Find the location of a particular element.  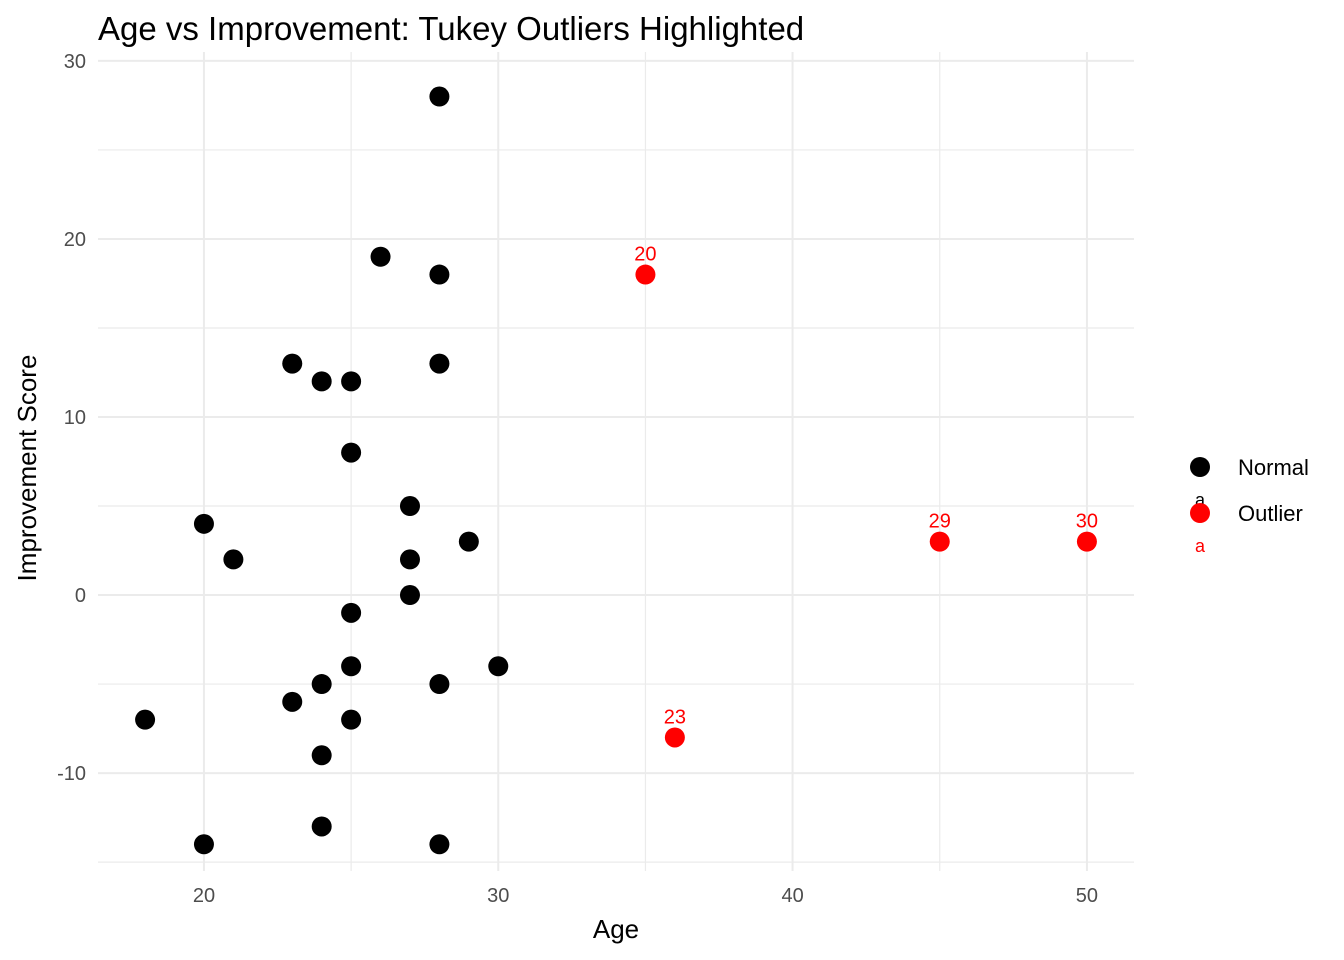

y-axis-ticks: -10 0 10 20 30 is located at coordinates (71, 418).